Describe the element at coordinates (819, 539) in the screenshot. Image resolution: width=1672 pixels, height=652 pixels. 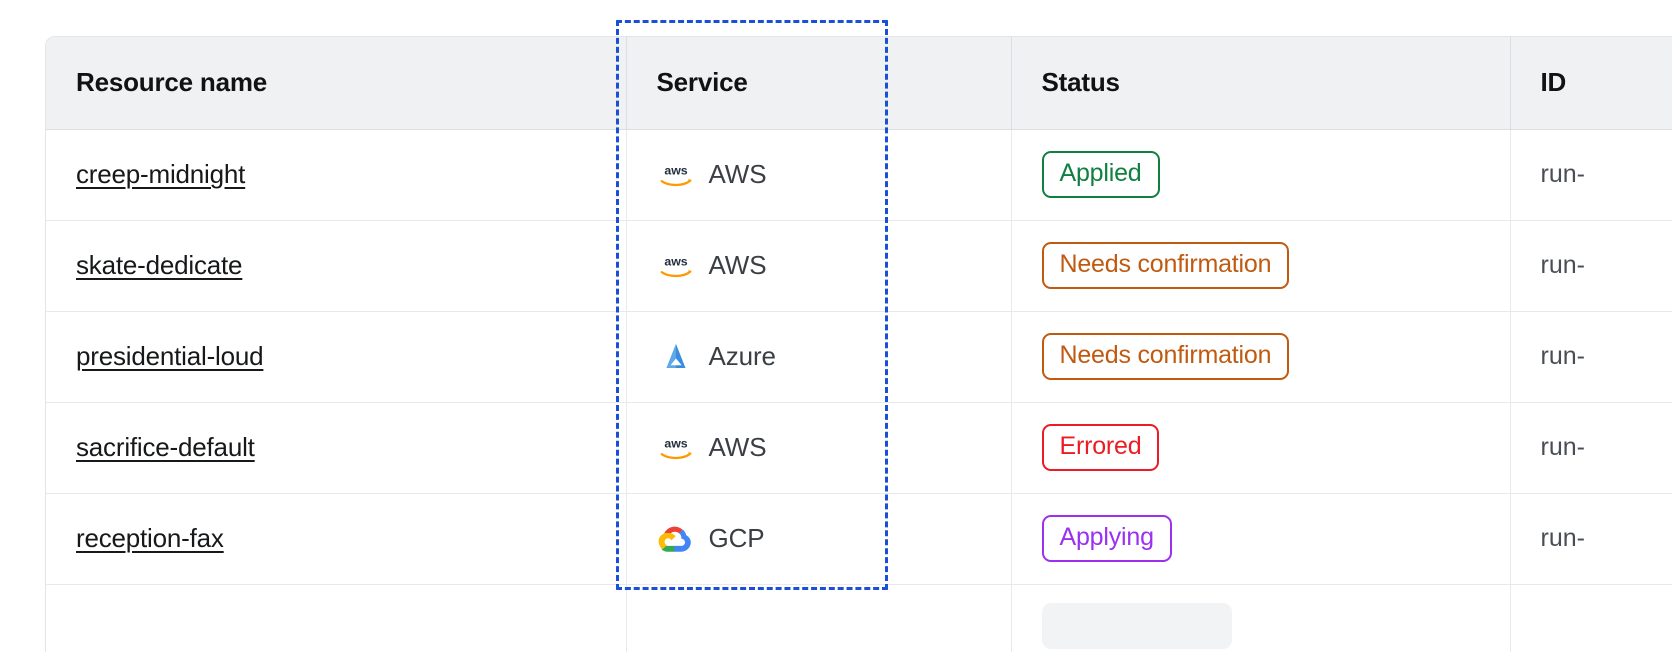
I see `cell-service: GCP` at that location.